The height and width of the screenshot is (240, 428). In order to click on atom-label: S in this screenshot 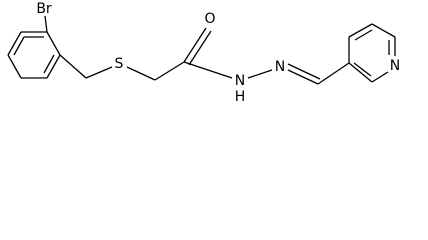, I will do `click(119, 64)`.